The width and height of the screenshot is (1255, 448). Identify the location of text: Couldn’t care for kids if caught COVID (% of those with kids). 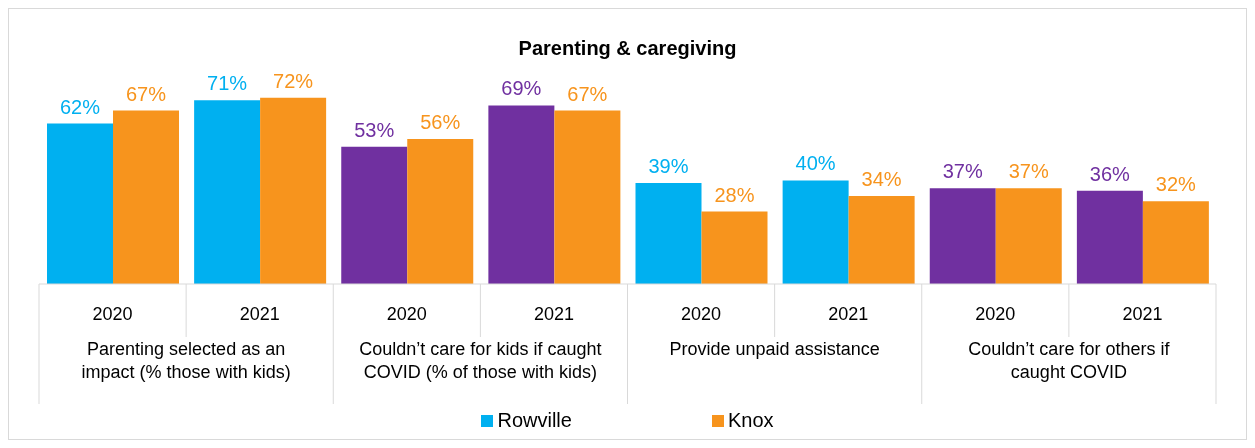
(480, 361).